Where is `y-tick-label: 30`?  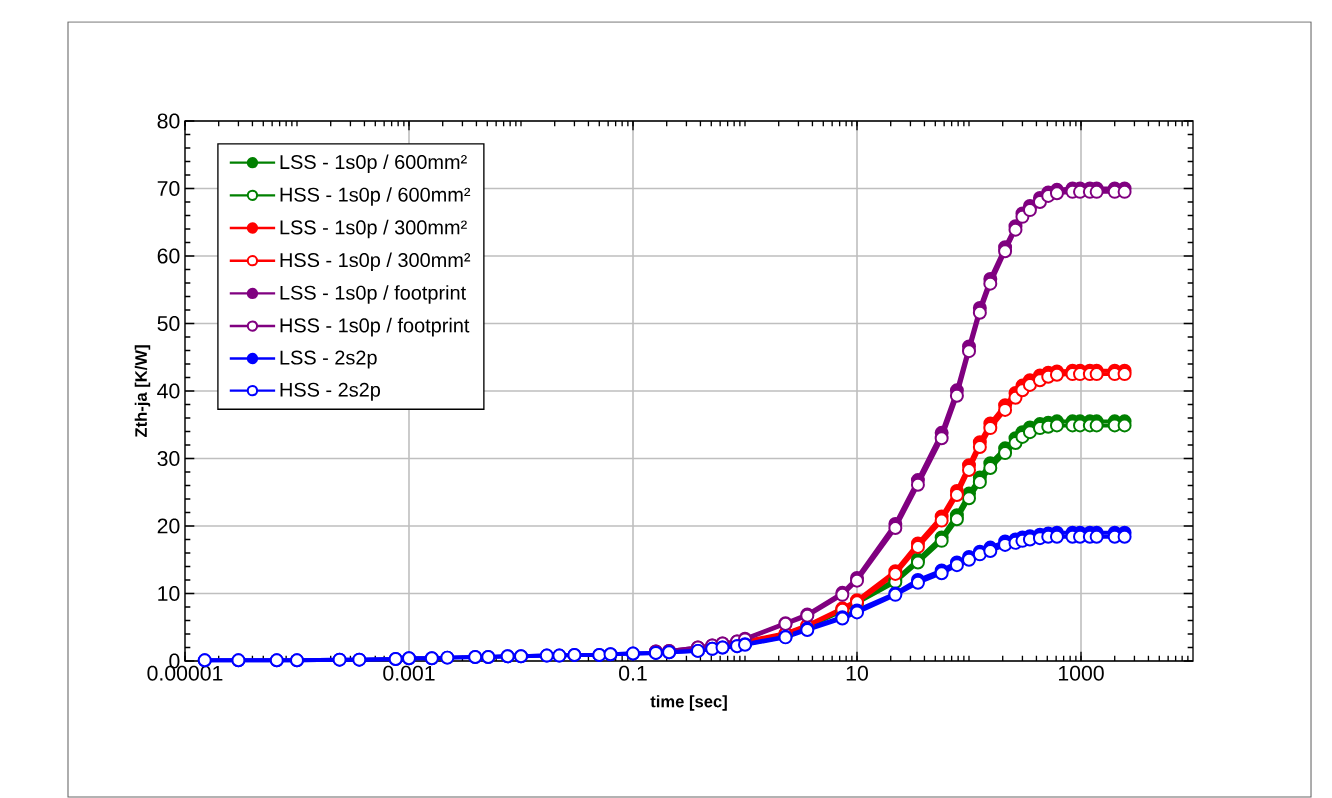
y-tick-label: 30 is located at coordinates (168, 458).